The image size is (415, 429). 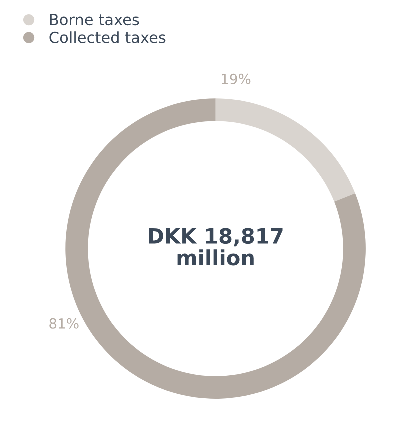 What do you see at coordinates (108, 38) in the screenshot?
I see `legend-label: Collected taxes` at bounding box center [108, 38].